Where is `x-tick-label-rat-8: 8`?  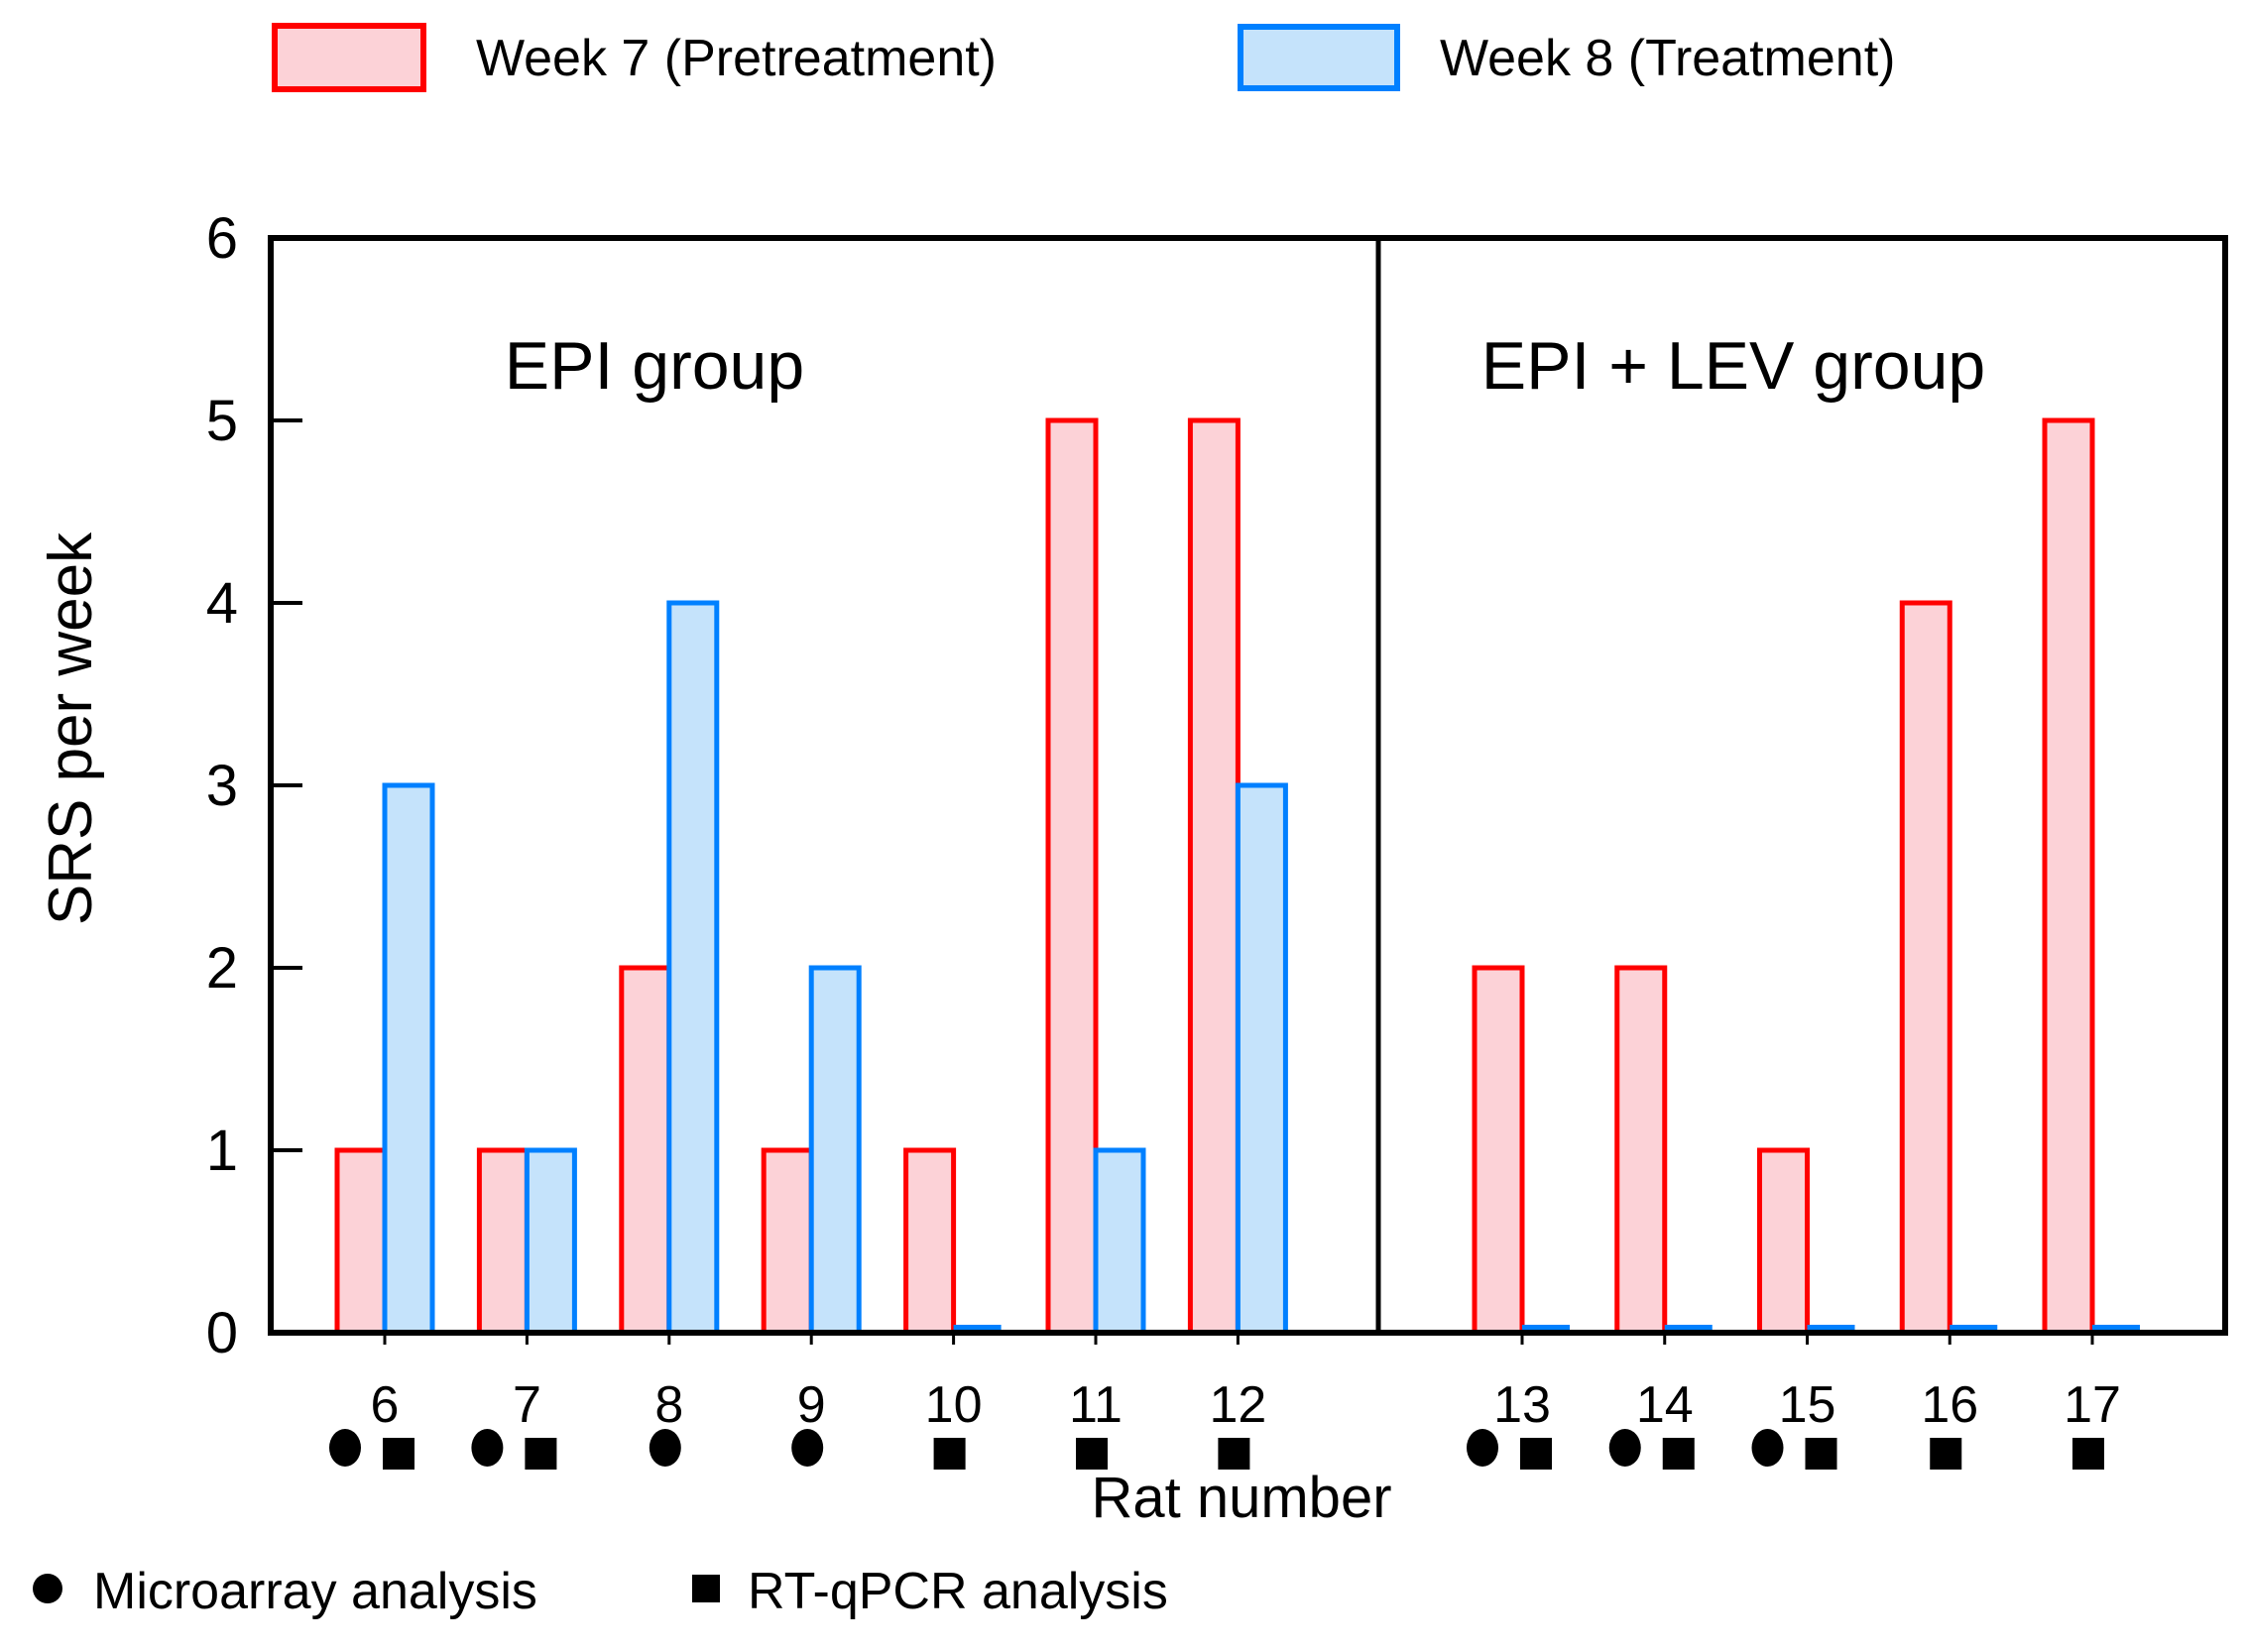 x-tick-label-rat-8: 8 is located at coordinates (668, 1405).